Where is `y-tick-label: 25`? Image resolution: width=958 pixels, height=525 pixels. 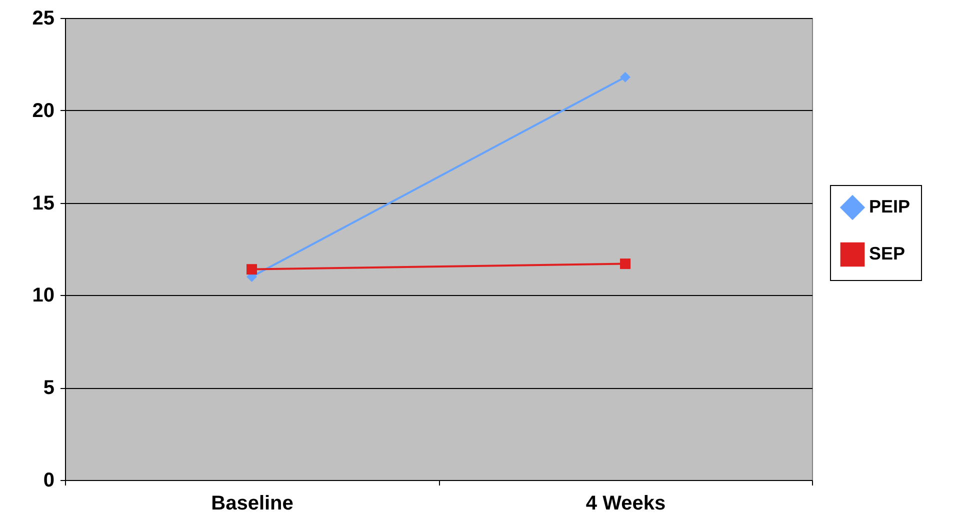
y-tick-label: 25 is located at coordinates (43, 19).